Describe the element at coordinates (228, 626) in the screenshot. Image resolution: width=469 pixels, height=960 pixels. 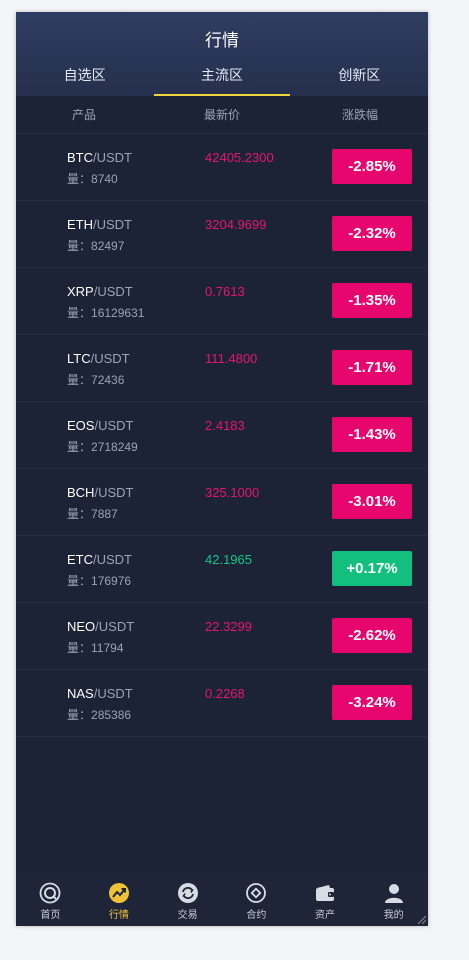
I see `last-price: 22.3299` at that location.